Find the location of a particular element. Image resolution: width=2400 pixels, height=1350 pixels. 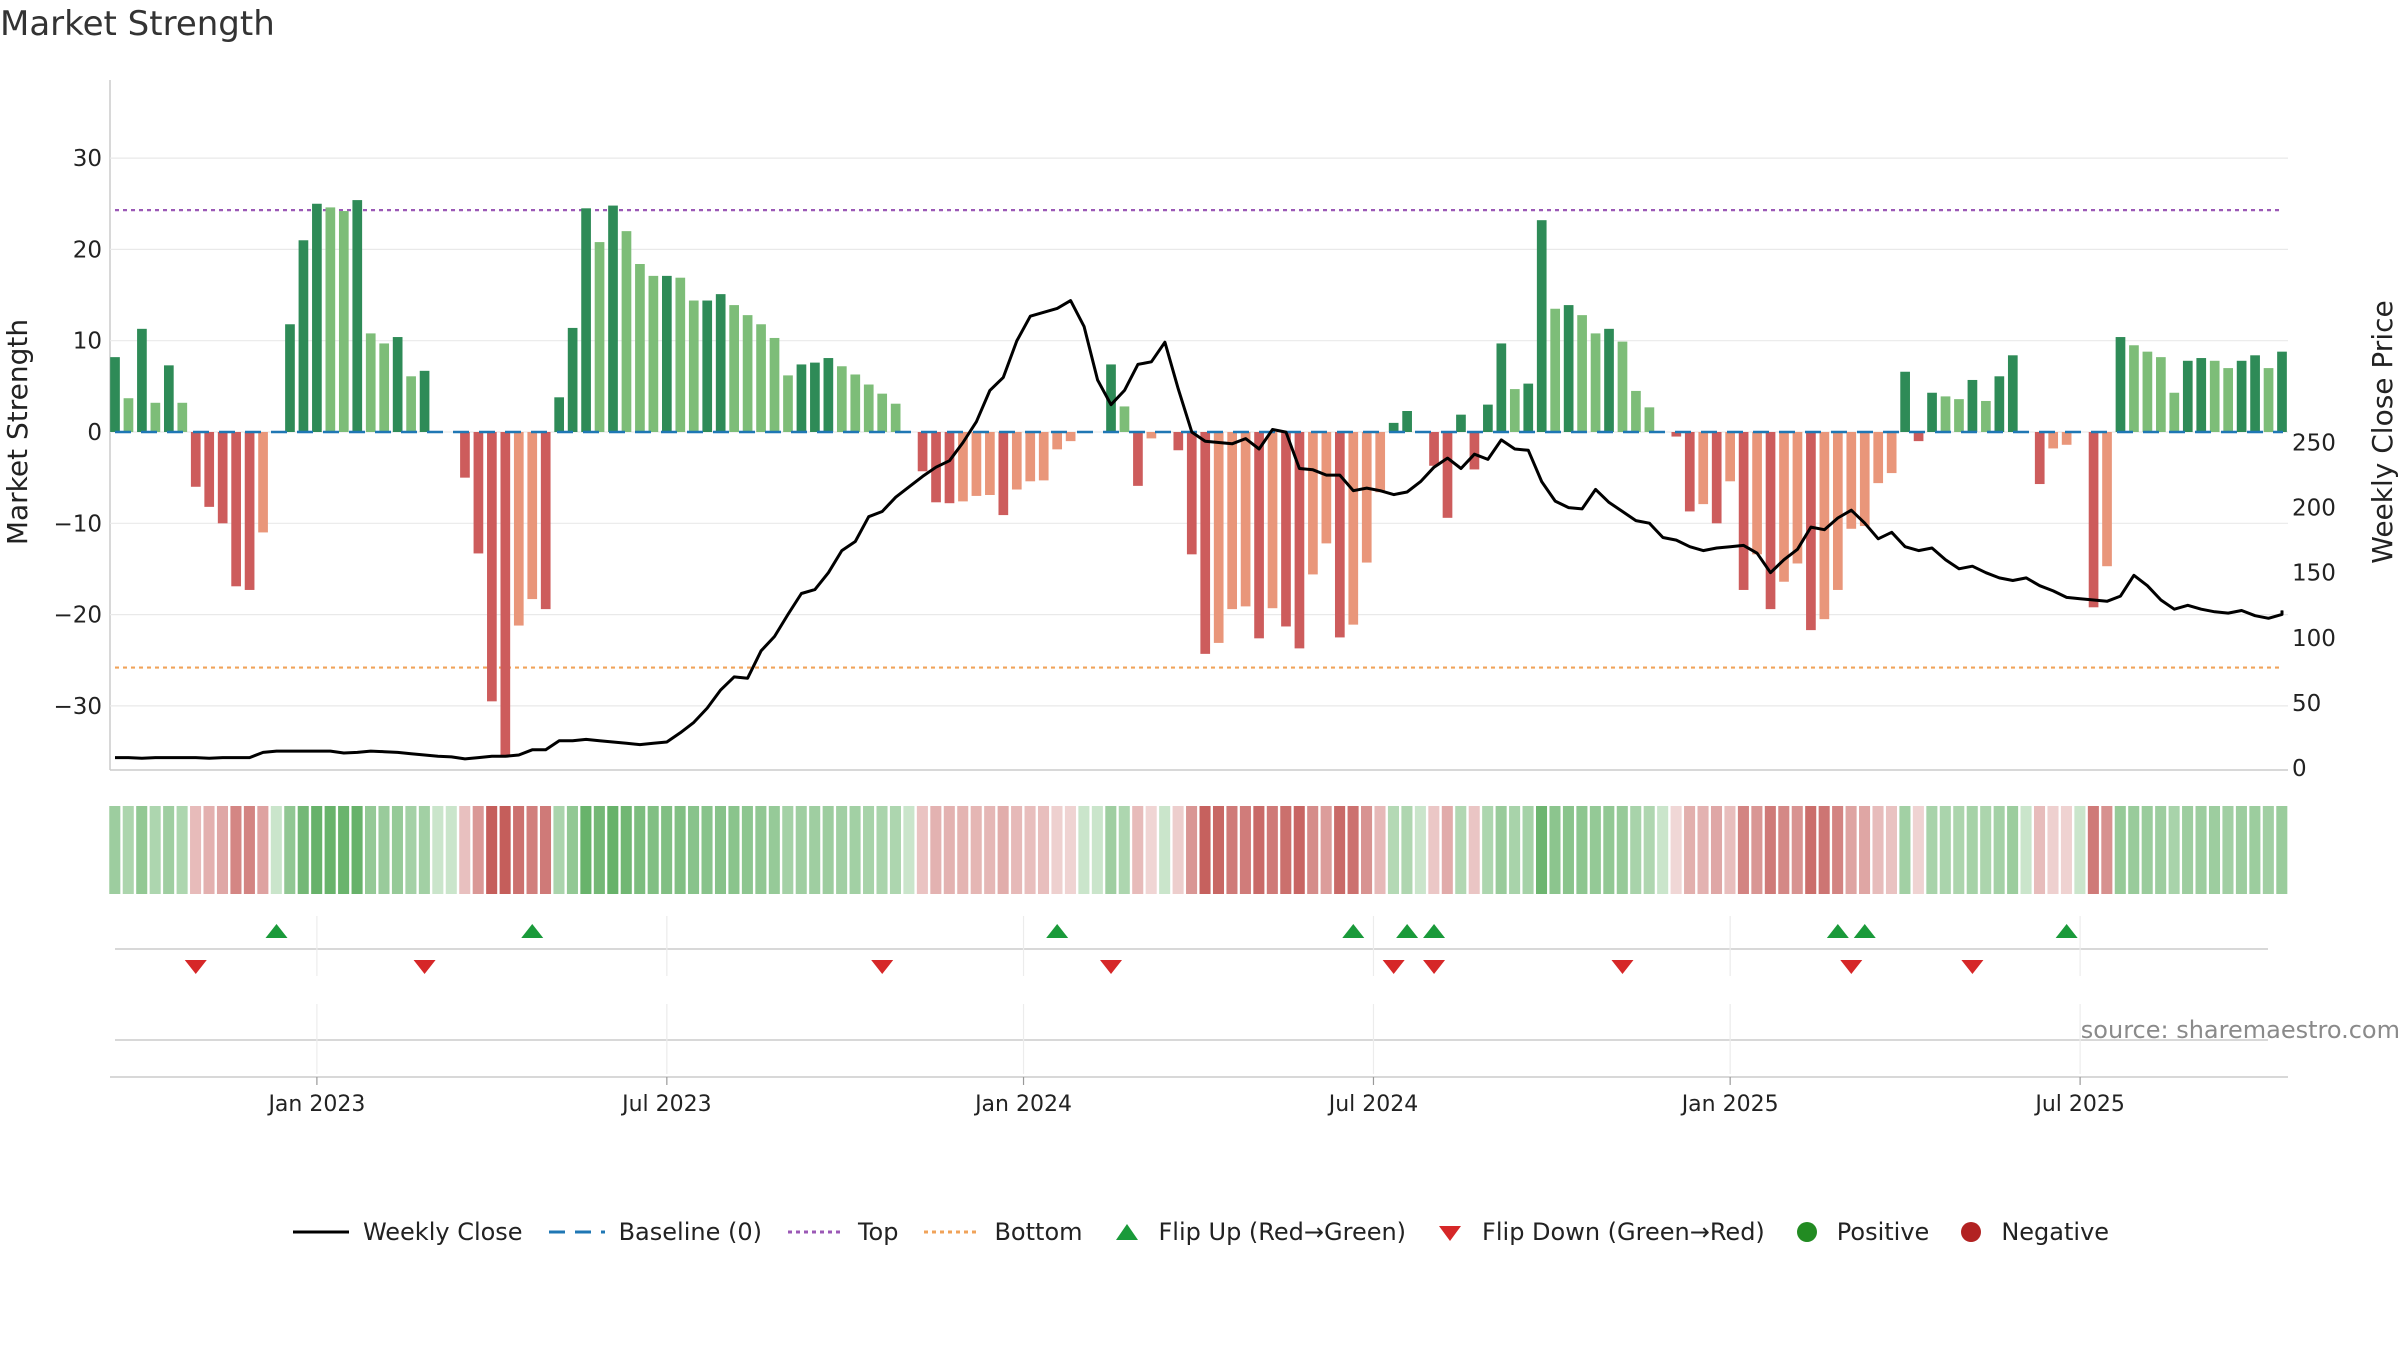

legend-item-top: Top is located at coordinates (842, 1232).